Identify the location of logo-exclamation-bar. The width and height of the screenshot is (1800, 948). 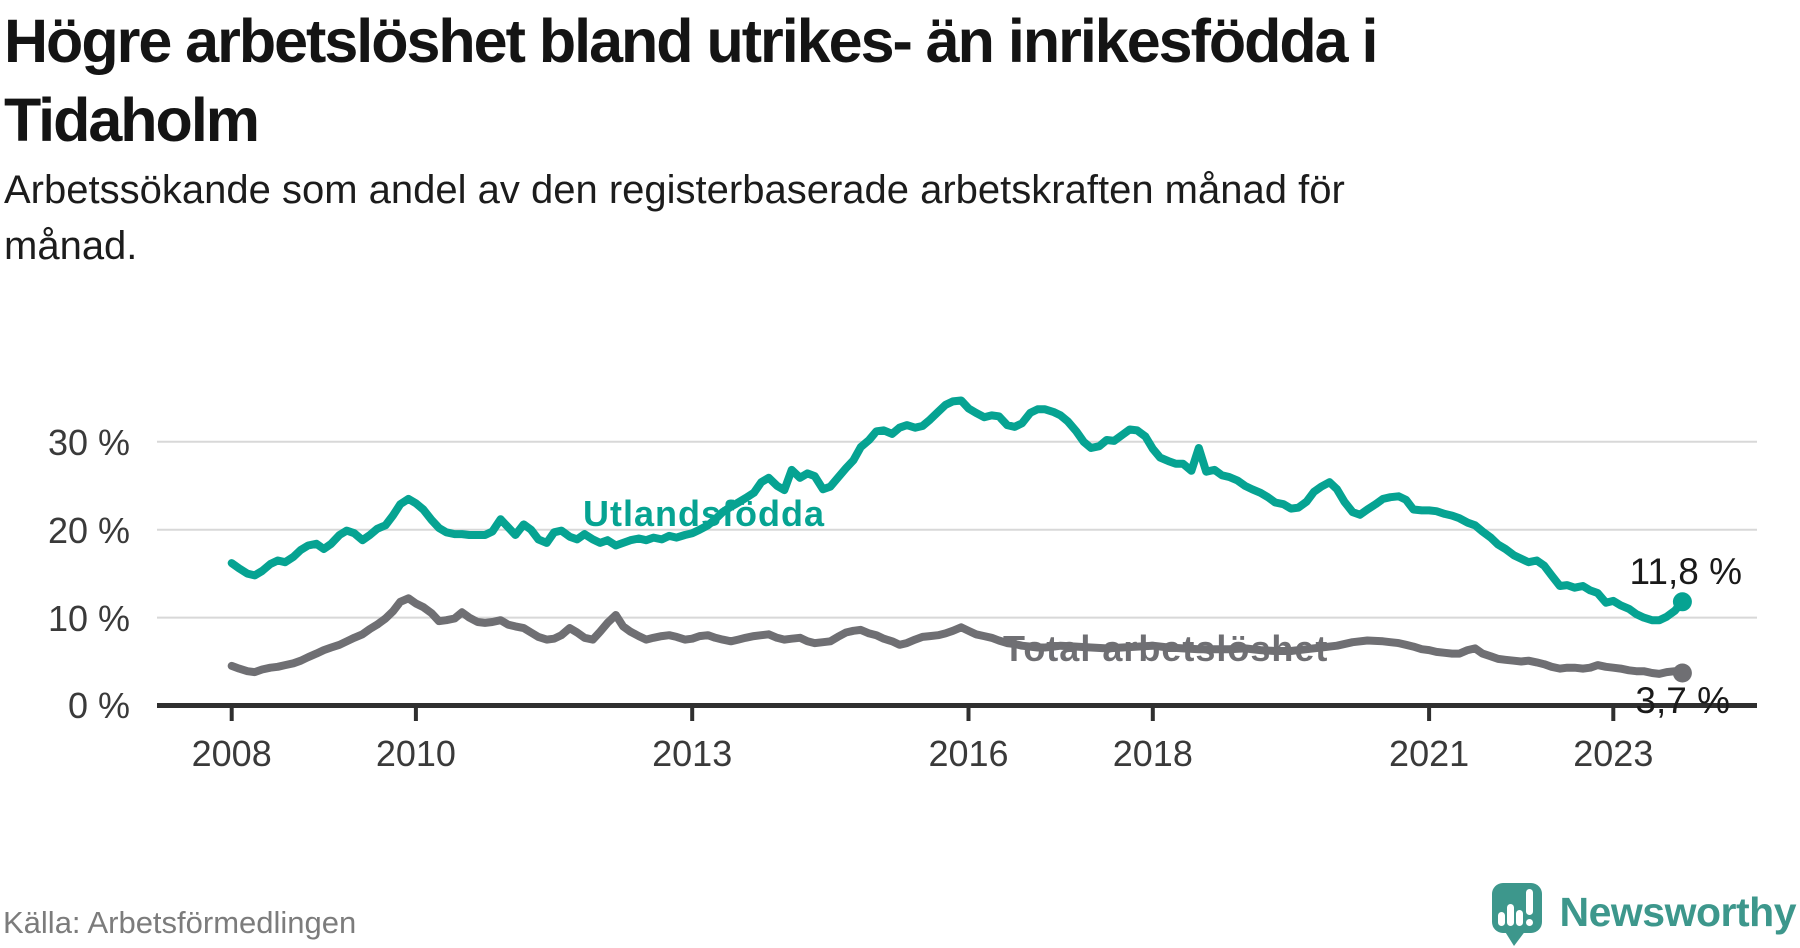
(1529, 902).